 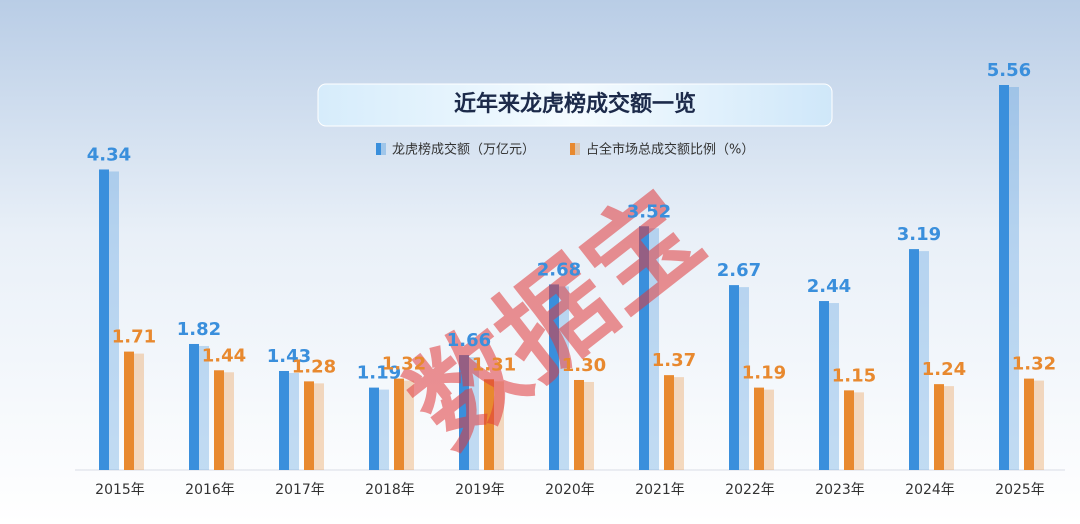 I want to click on data-label: 1.24, so click(x=944, y=369).